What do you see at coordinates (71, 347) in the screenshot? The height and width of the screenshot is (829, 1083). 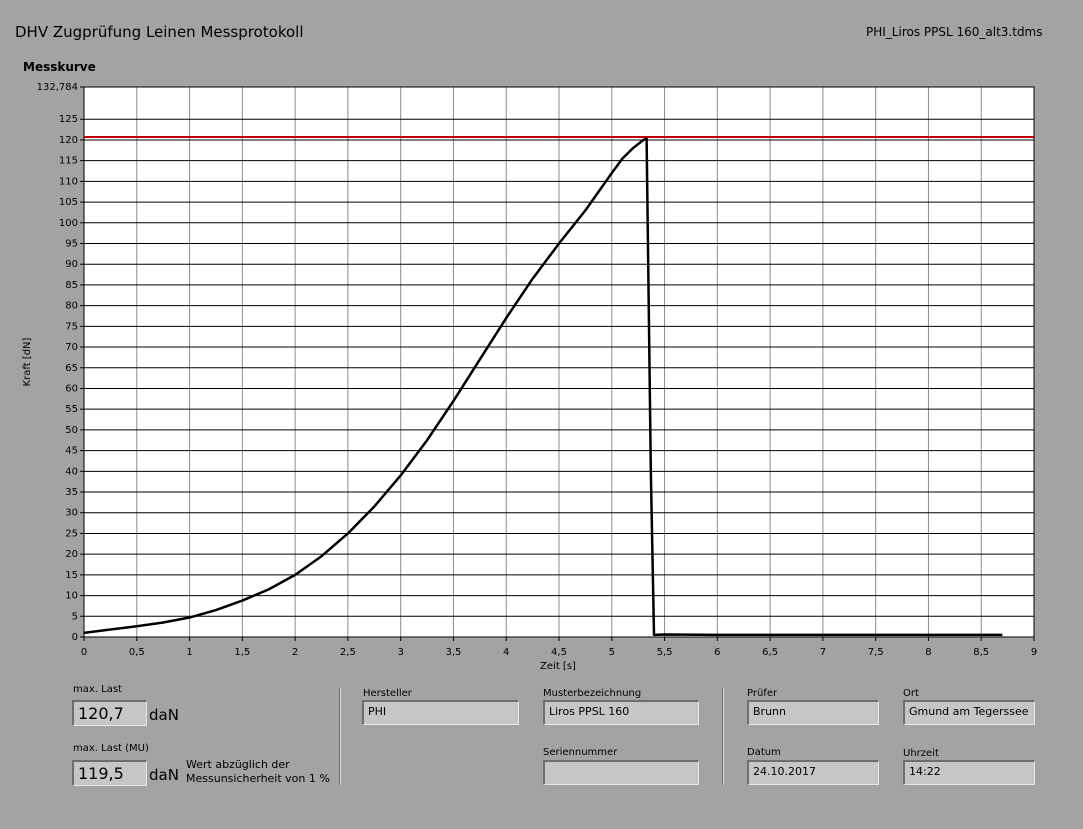 I see `y-tick-label: 70` at bounding box center [71, 347].